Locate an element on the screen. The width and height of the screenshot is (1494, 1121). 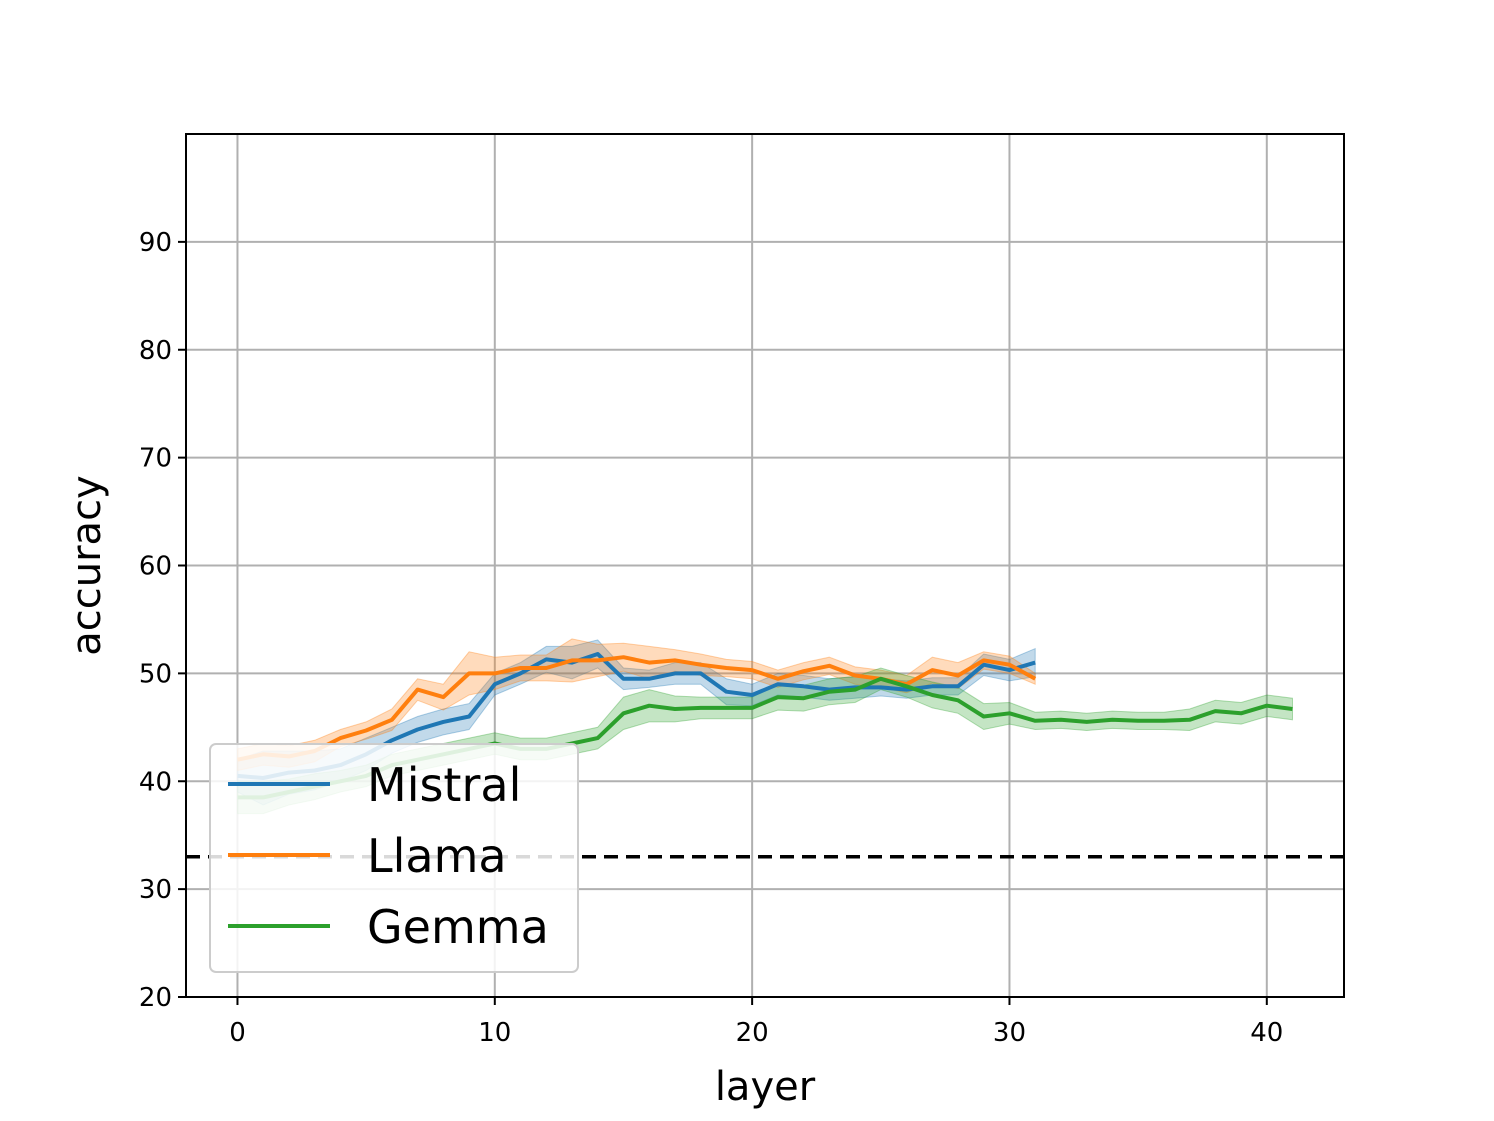
x-axis-ticks: 0 10 20 30 40 is located at coordinates (756, 1022).